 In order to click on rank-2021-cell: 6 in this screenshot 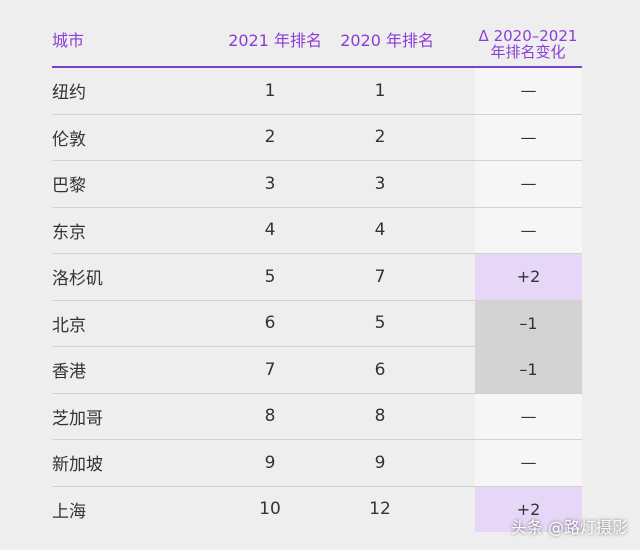, I will do `click(270, 323)`.